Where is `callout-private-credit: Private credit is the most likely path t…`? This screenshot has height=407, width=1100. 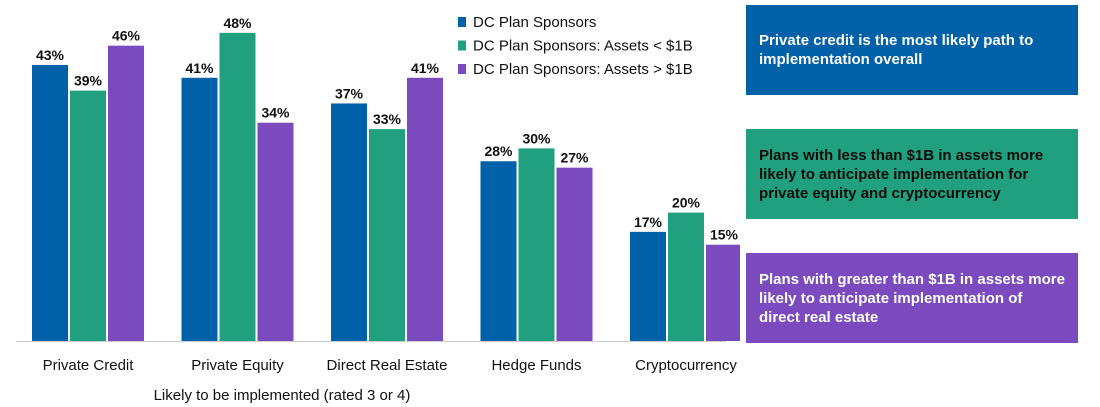
callout-private-credit: Private credit is the most likely path t… is located at coordinates (912, 50).